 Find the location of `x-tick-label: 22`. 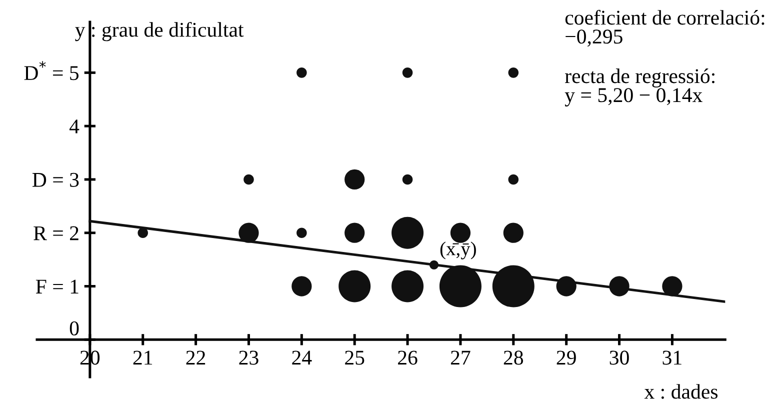

x-tick-label: 22 is located at coordinates (196, 357).